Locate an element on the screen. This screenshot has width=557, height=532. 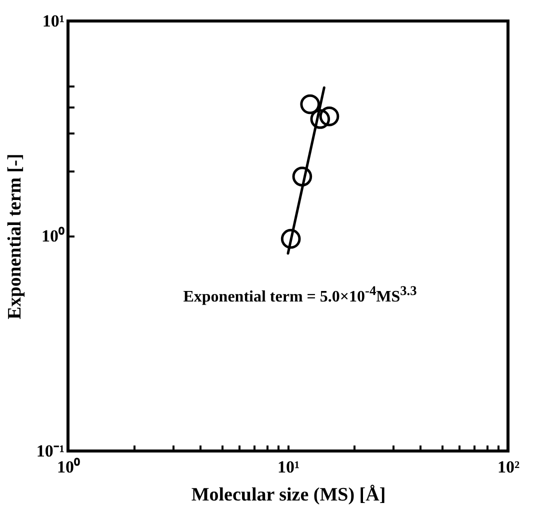
annotation: Exponential term = 5.0×10$^{-4}$MS$^{3.3}$ is located at coordinates (300, 294).